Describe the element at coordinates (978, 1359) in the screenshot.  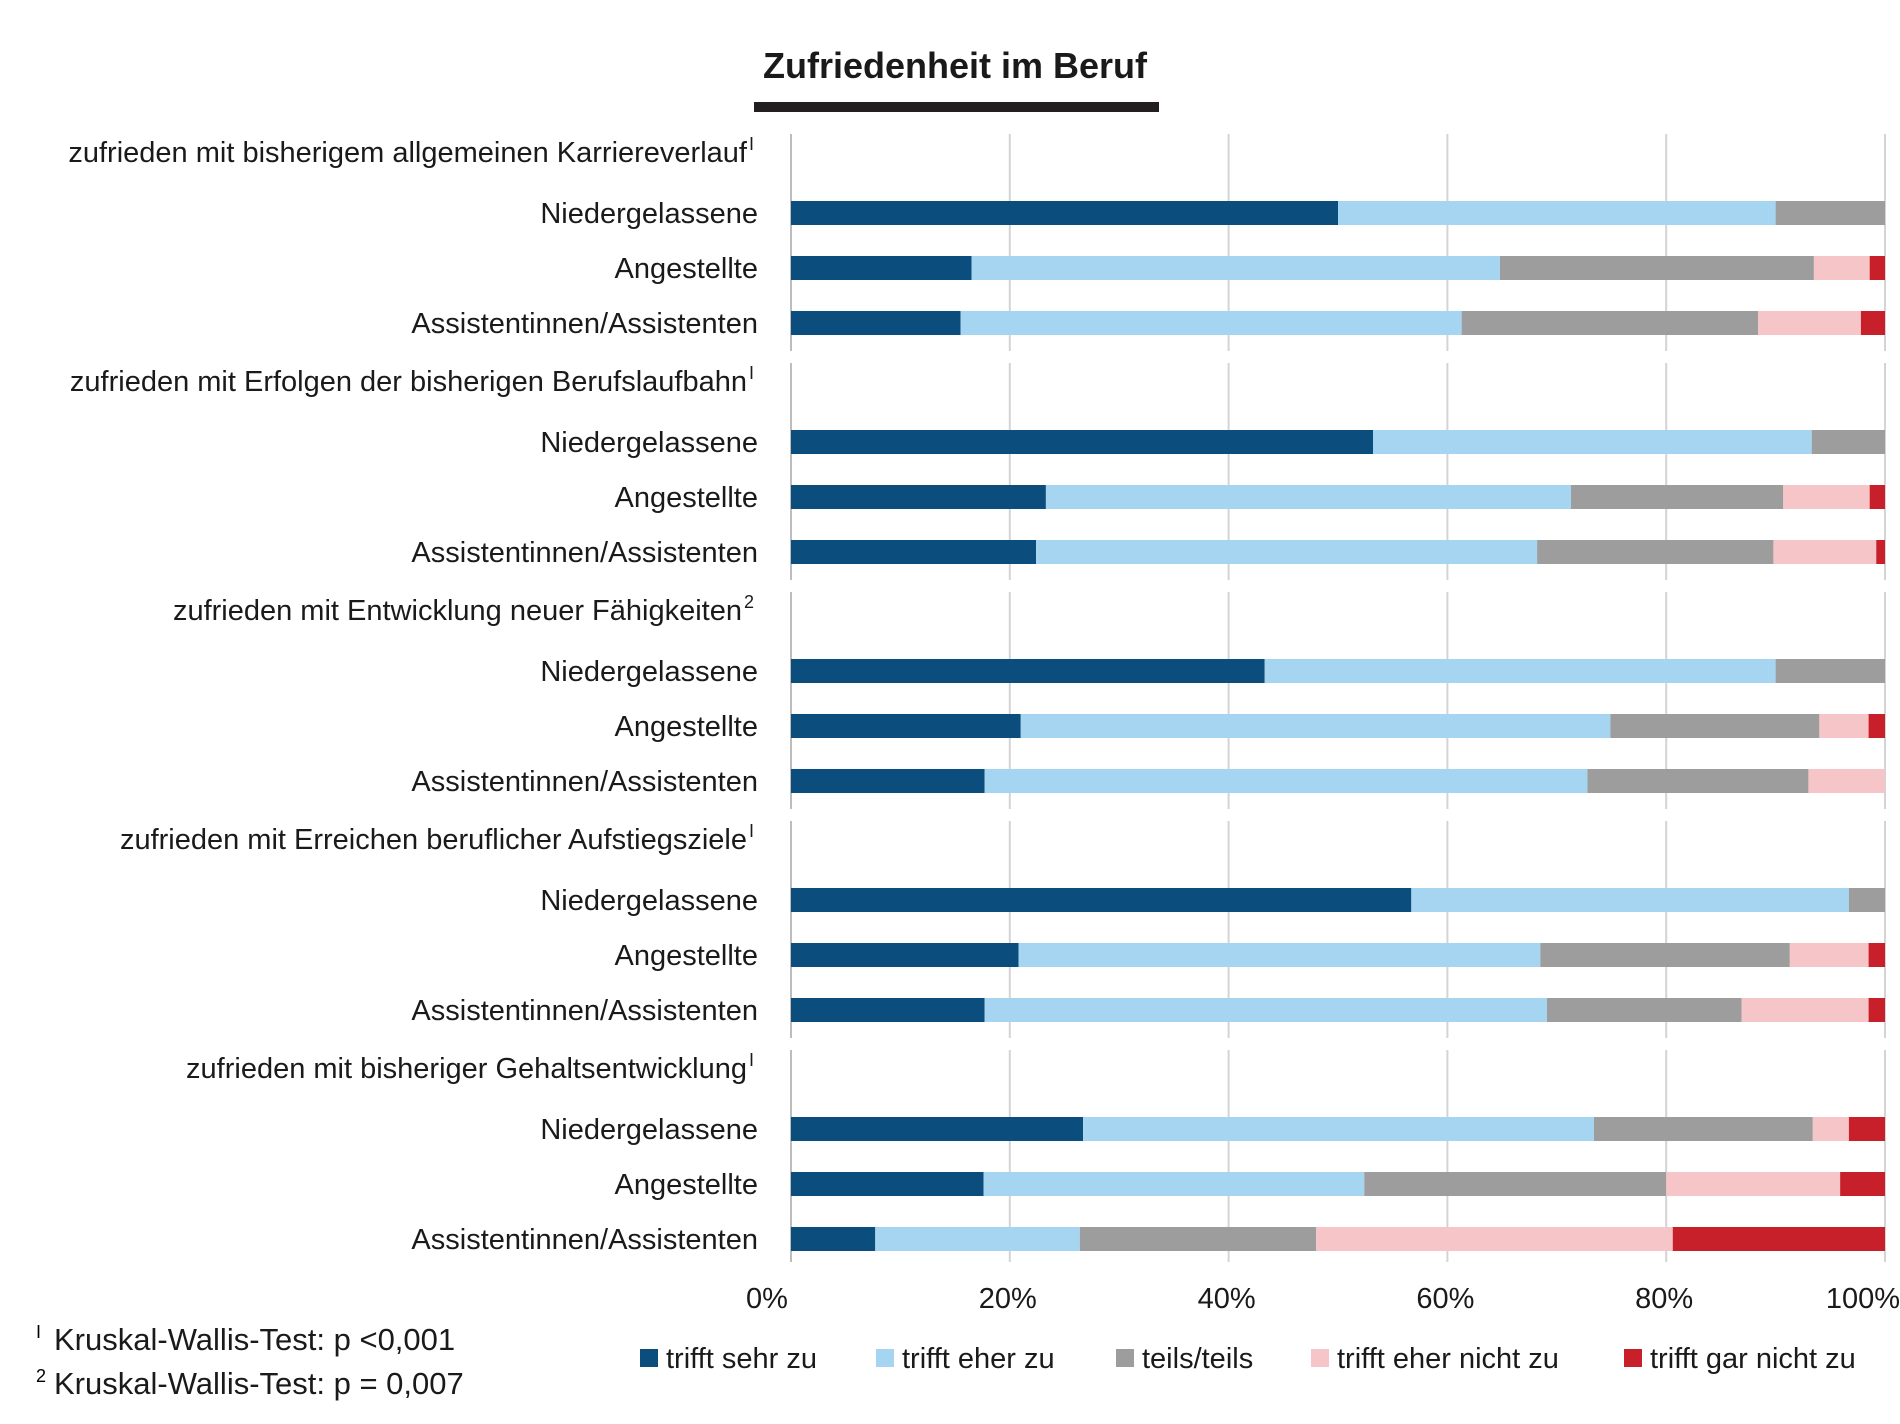
I see `legend-label: trifft eher zu` at that location.